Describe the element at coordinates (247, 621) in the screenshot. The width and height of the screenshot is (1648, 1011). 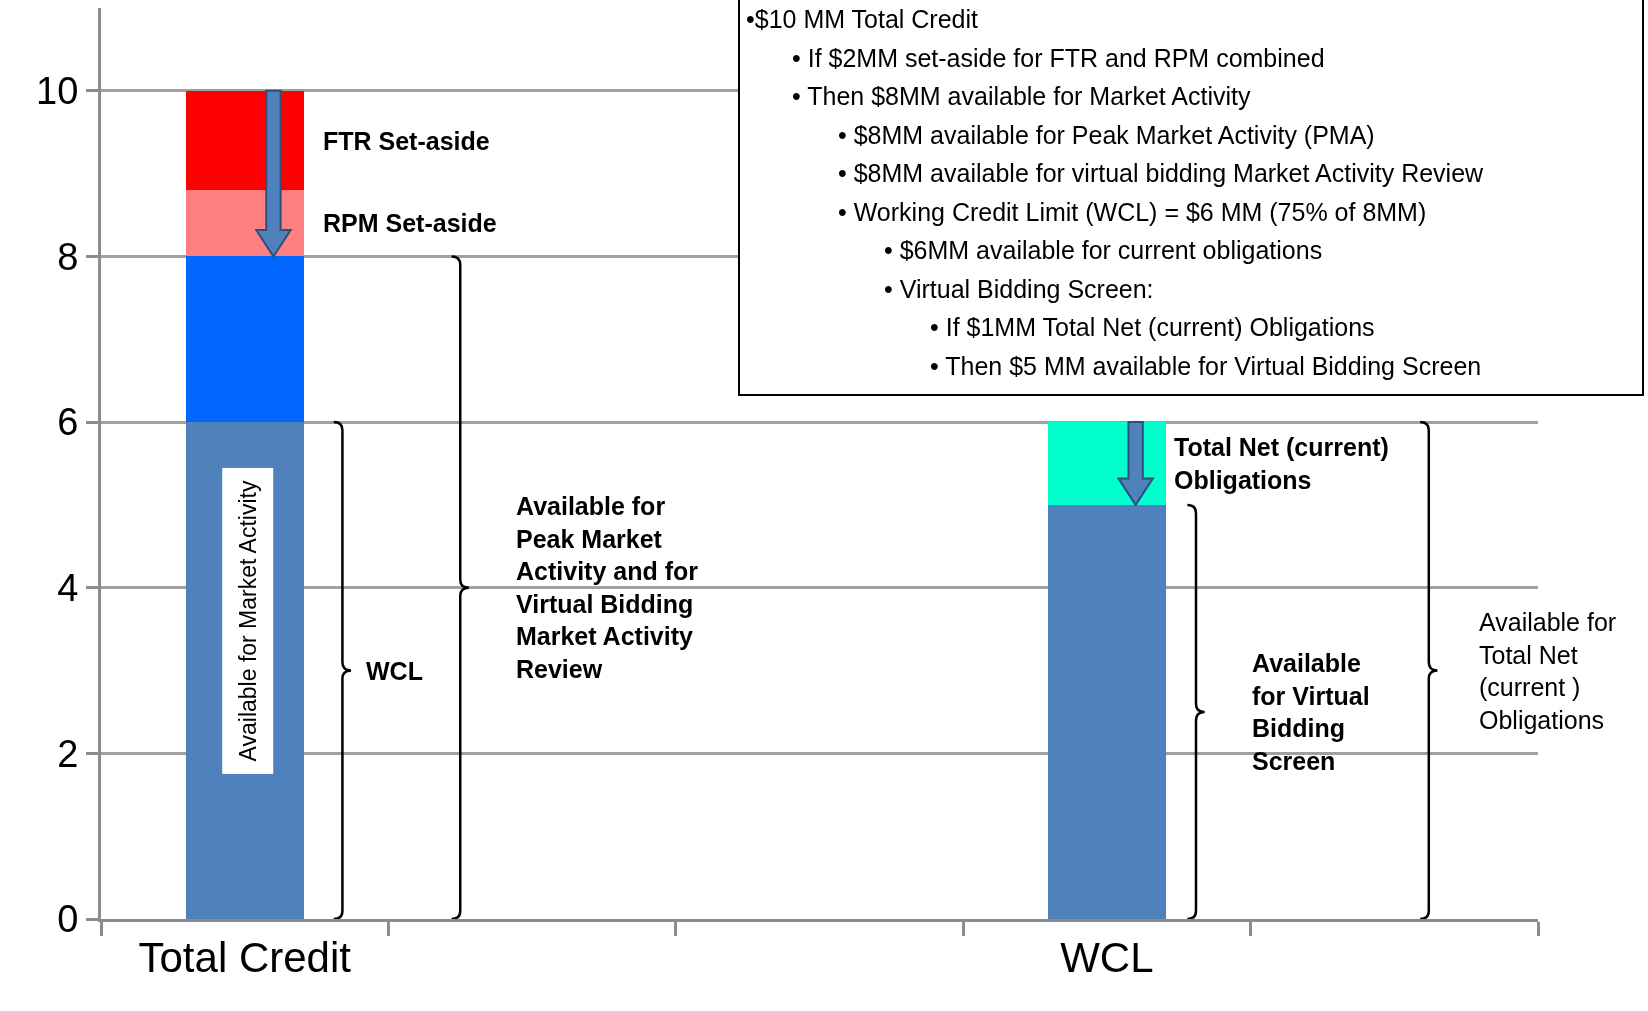
I see `annotation: Available for Market Activity` at that location.